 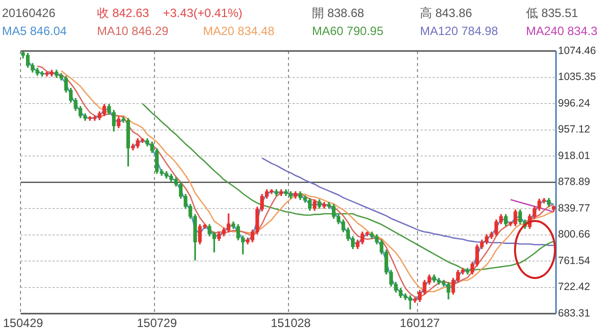 I want to click on text: 高 843.86, so click(x=446, y=13).